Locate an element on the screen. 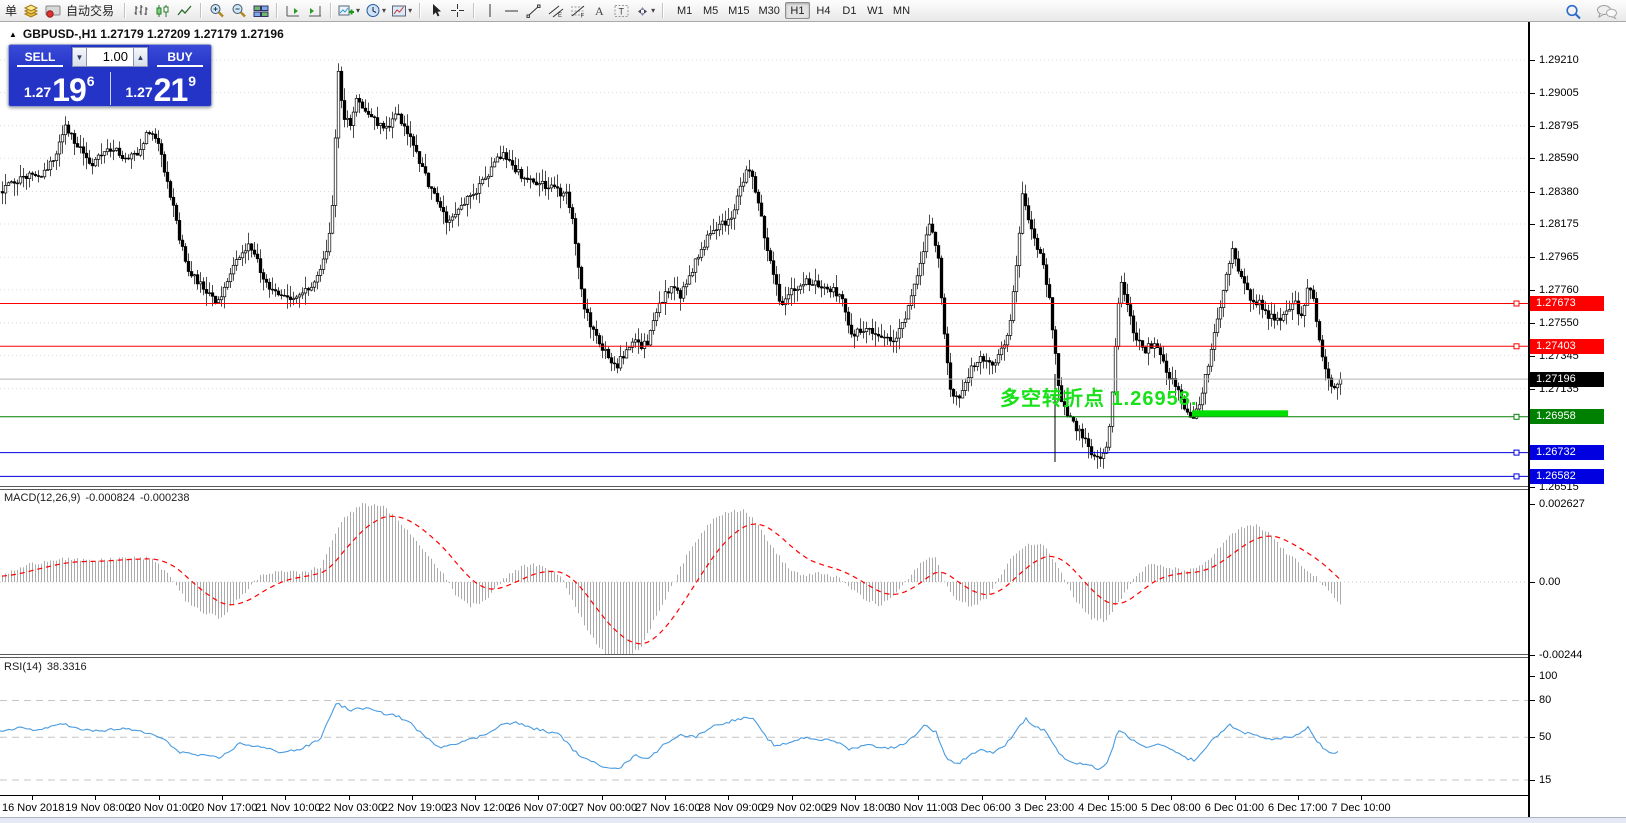 This screenshot has width=1626, height=823. macd-tick-label: 0.00 is located at coordinates (1545, 582).